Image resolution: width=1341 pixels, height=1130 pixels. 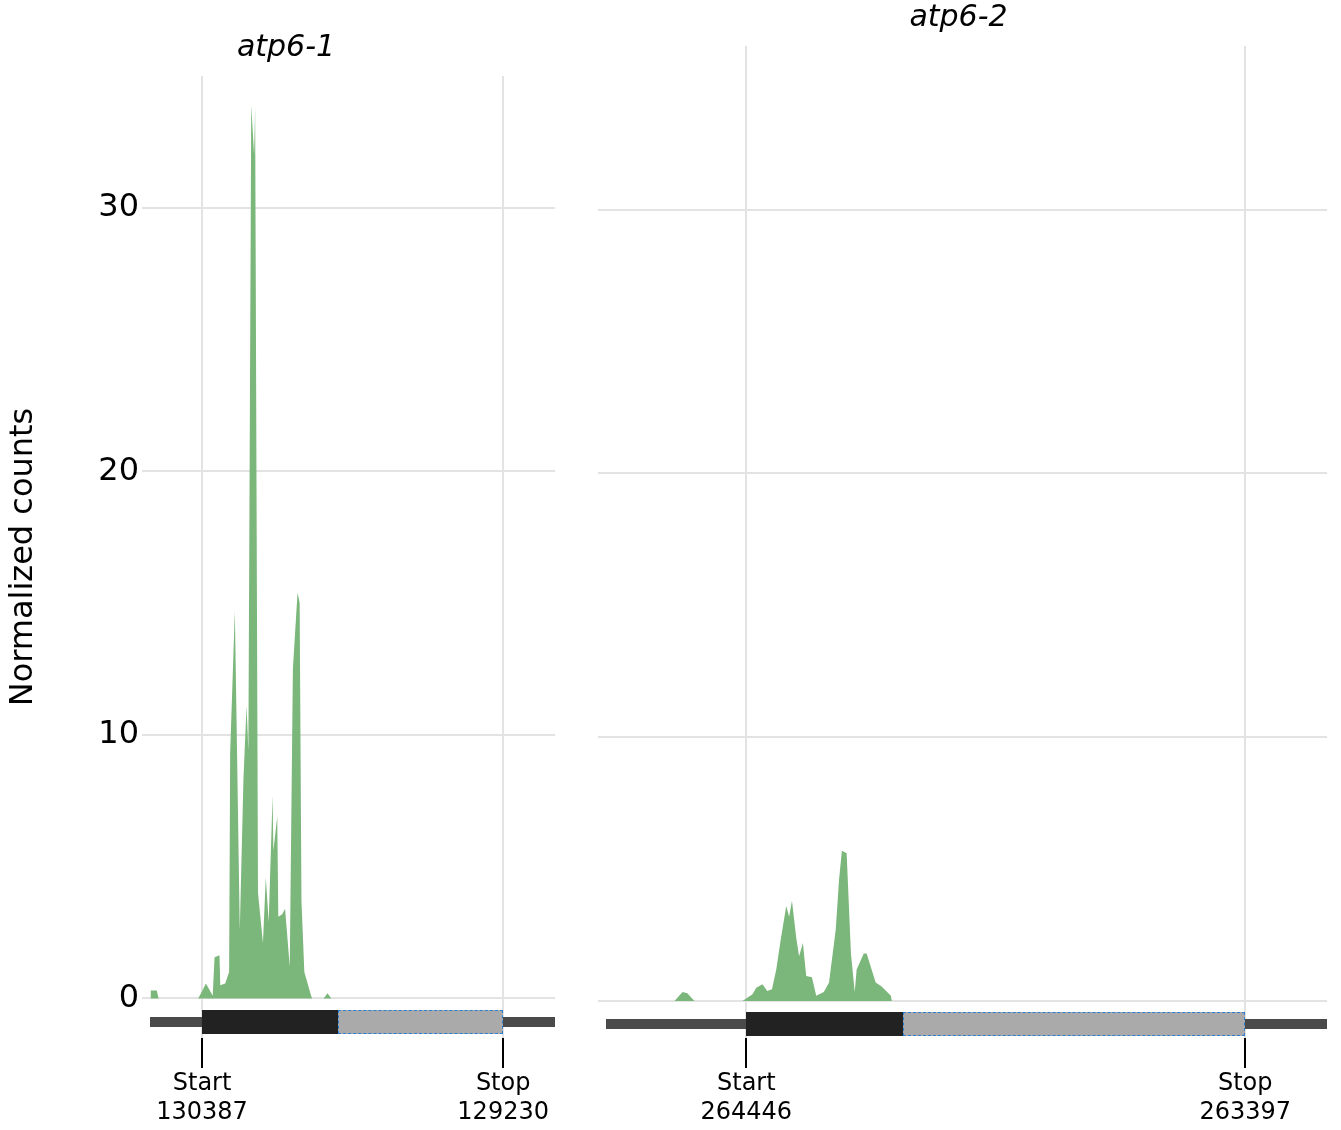 I want to click on y-tick-label: 0, so click(x=128, y=995).